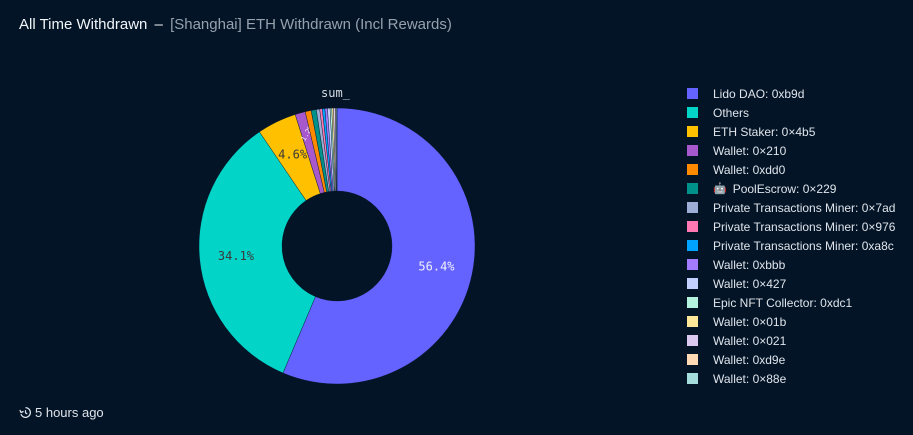 The height and width of the screenshot is (435, 913). Describe the element at coordinates (236, 256) in the screenshot. I see `slice-label: 34.1%` at that location.